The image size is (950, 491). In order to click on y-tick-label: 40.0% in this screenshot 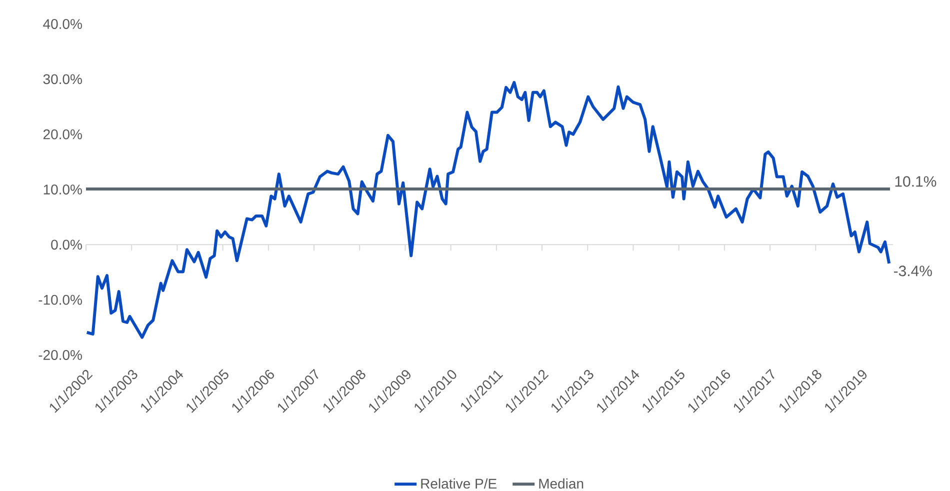, I will do `click(62, 24)`.